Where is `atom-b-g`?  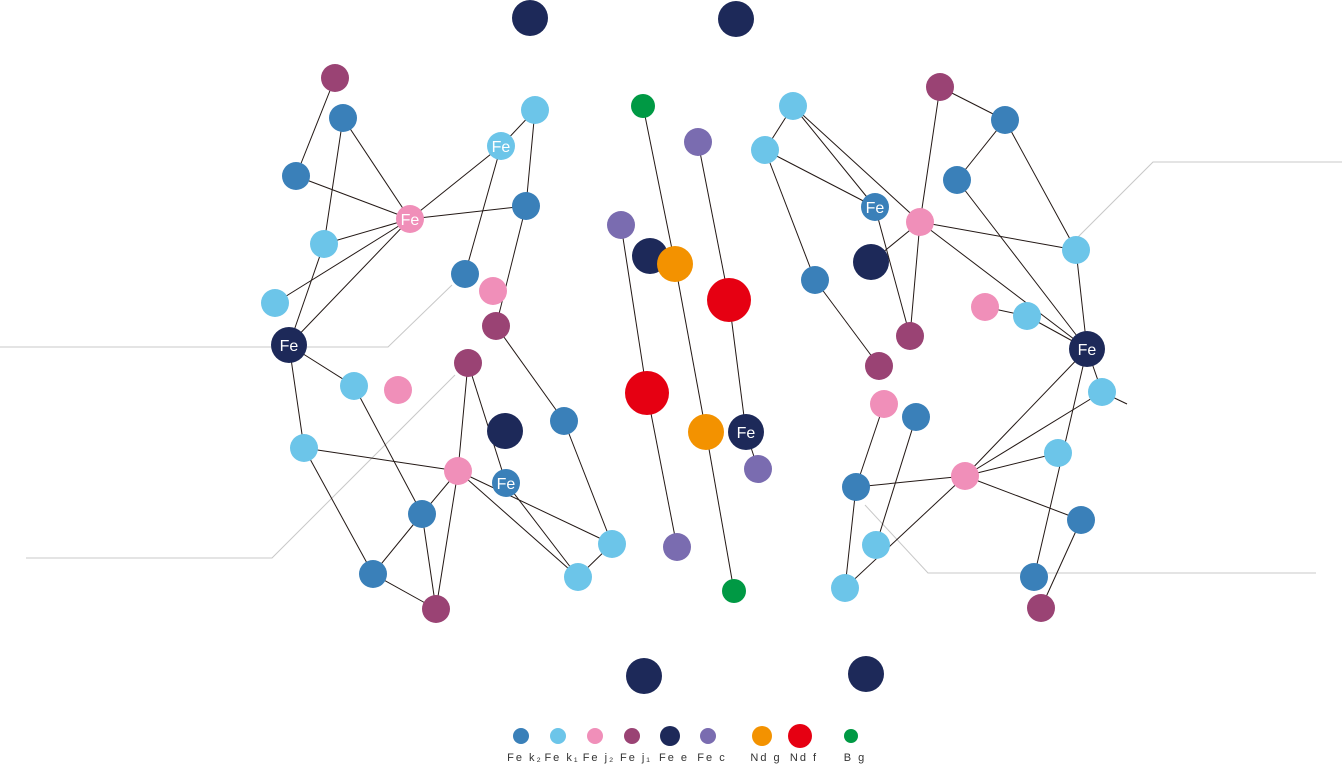 atom-b-g is located at coordinates (643, 106).